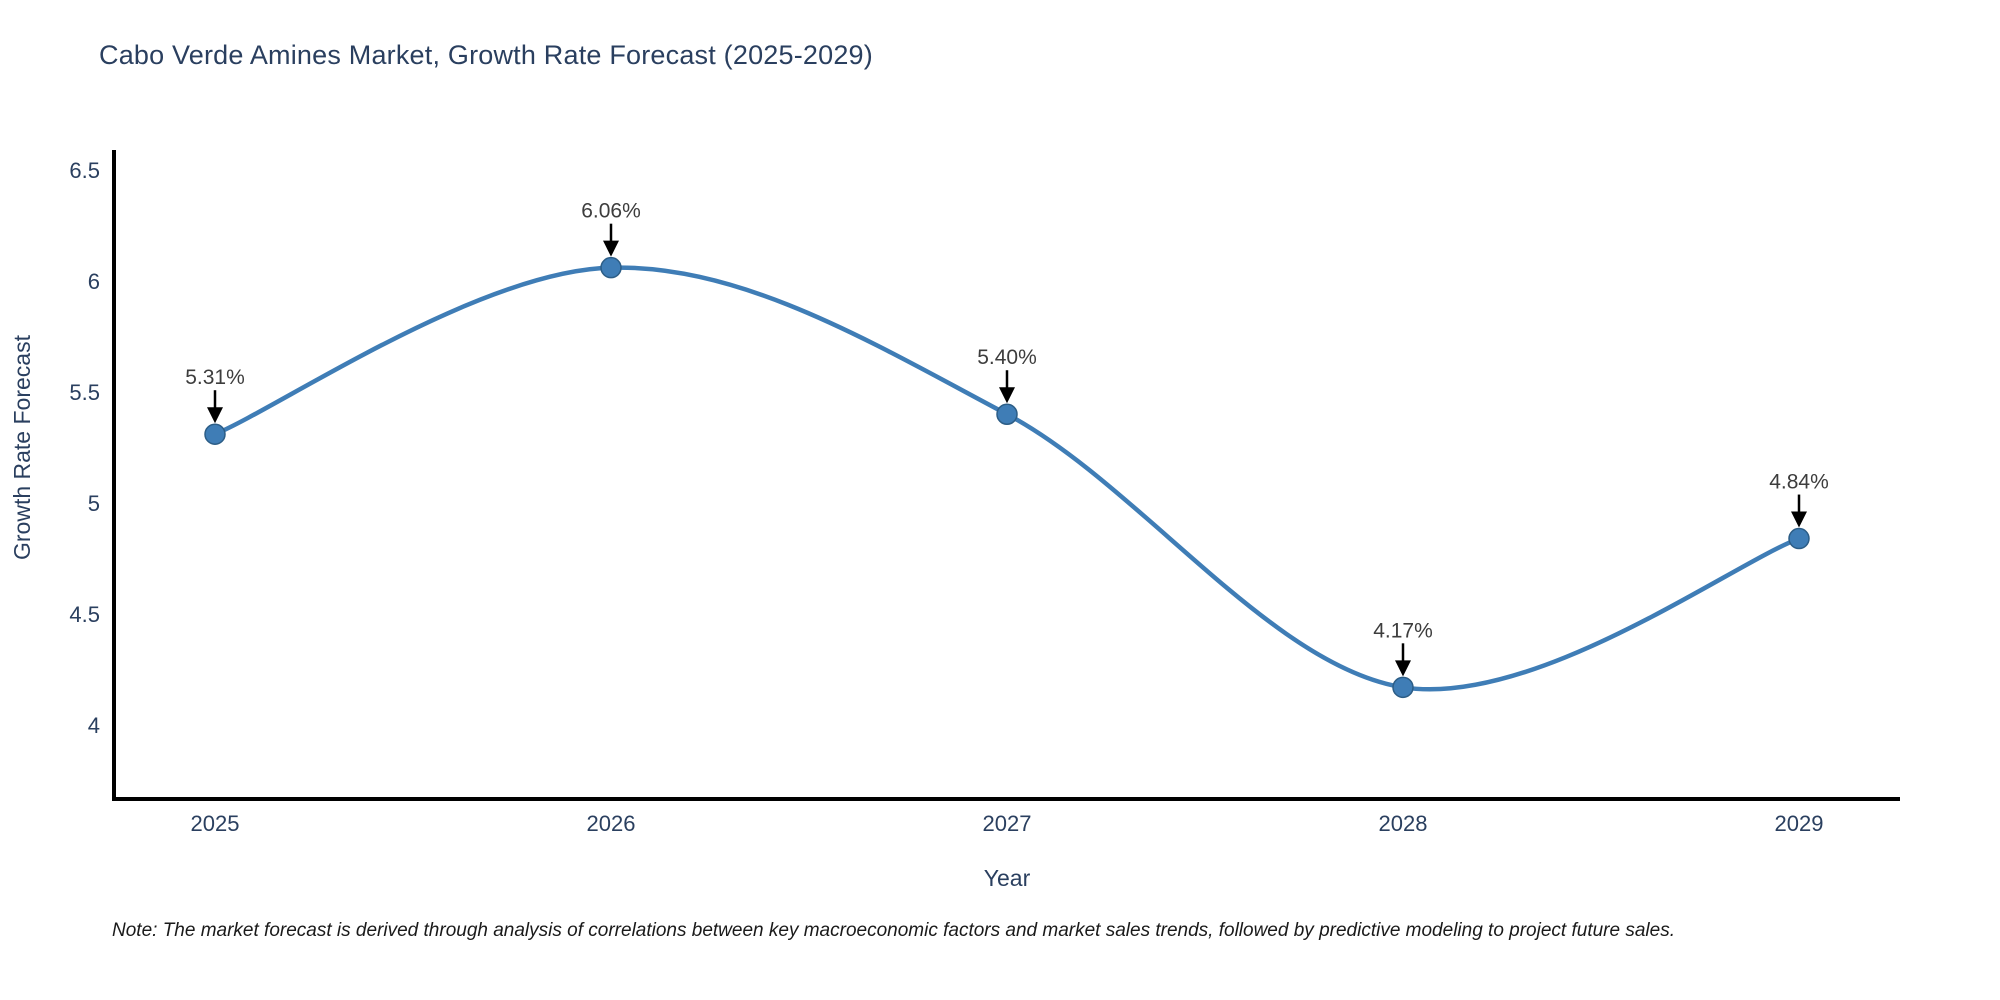 The height and width of the screenshot is (1000, 2000). What do you see at coordinates (22, 447) in the screenshot?
I see `y-axis-title: Growth Rate Forecast` at bounding box center [22, 447].